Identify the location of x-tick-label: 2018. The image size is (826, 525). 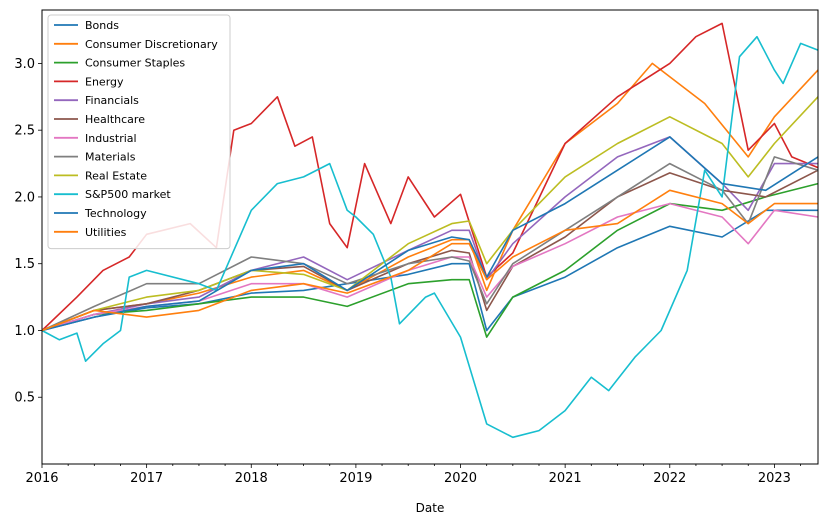
(251, 478).